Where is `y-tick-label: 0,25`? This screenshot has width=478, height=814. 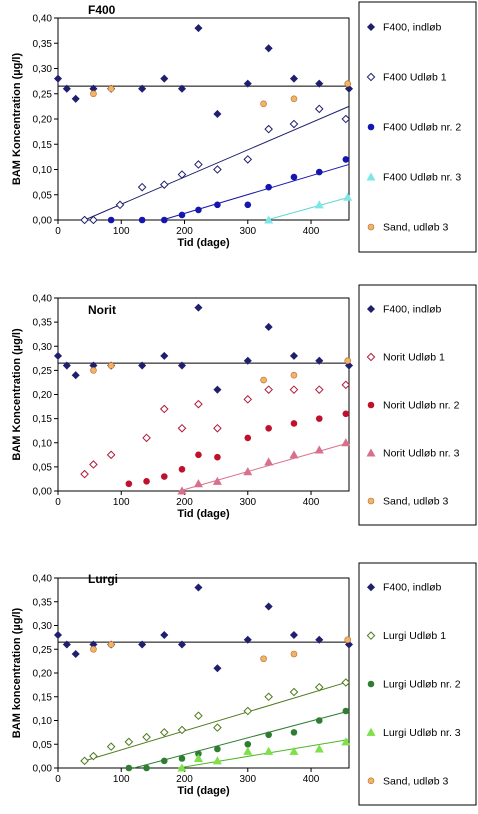 y-tick-label: 0,25 is located at coordinates (43, 650).